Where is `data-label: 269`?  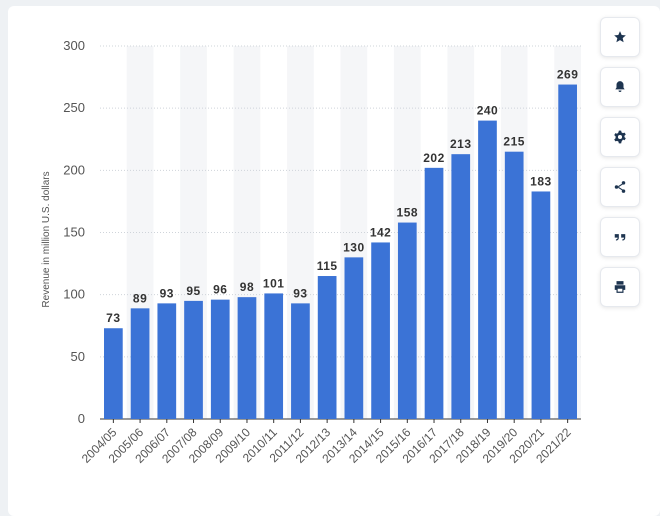
data-label: 269 is located at coordinates (568, 75).